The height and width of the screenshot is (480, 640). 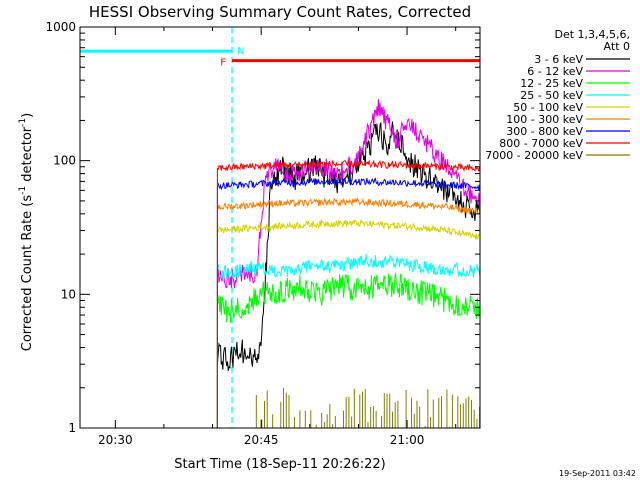 What do you see at coordinates (60, 27) in the screenshot?
I see `y-tick-label: 1000` at bounding box center [60, 27].